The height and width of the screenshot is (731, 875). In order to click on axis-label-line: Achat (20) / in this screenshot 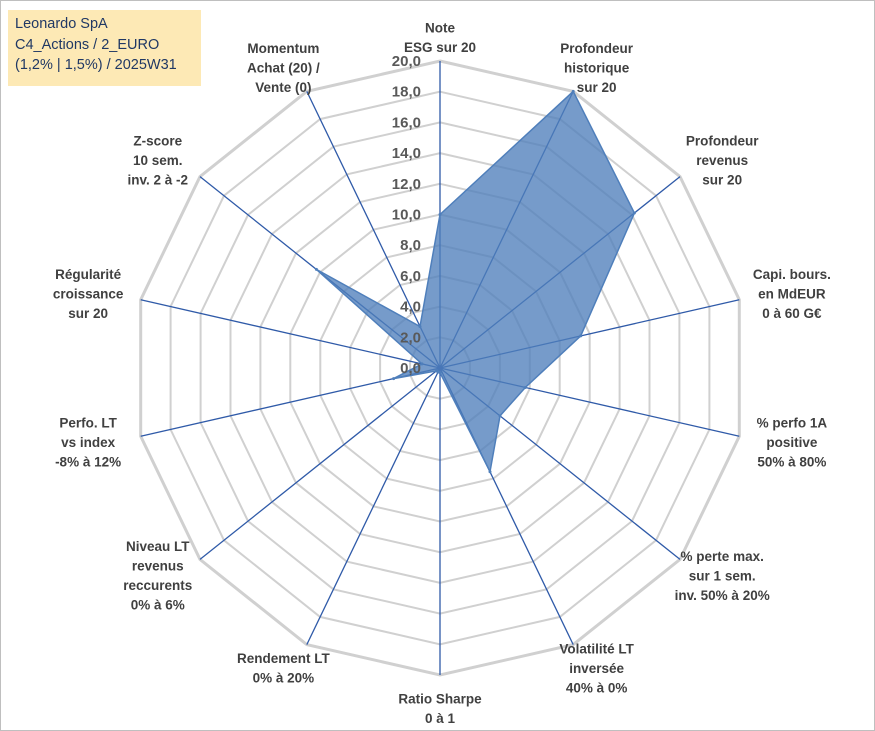, I will do `click(283, 68)`.